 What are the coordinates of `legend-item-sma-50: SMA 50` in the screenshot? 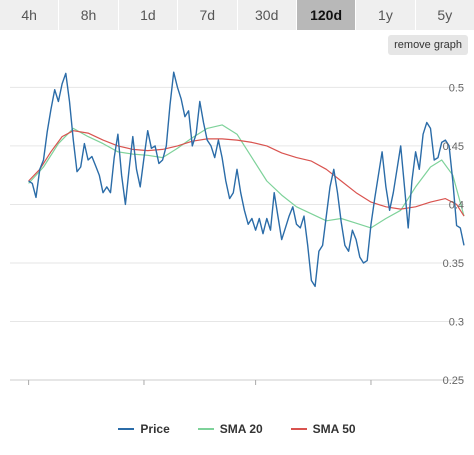 It's located at (323, 429).